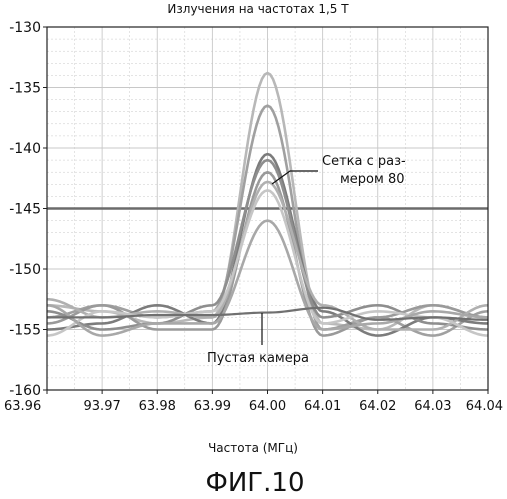  What do you see at coordinates (212, 406) in the screenshot?
I see `x-tick-label: 63.99` at bounding box center [212, 406].